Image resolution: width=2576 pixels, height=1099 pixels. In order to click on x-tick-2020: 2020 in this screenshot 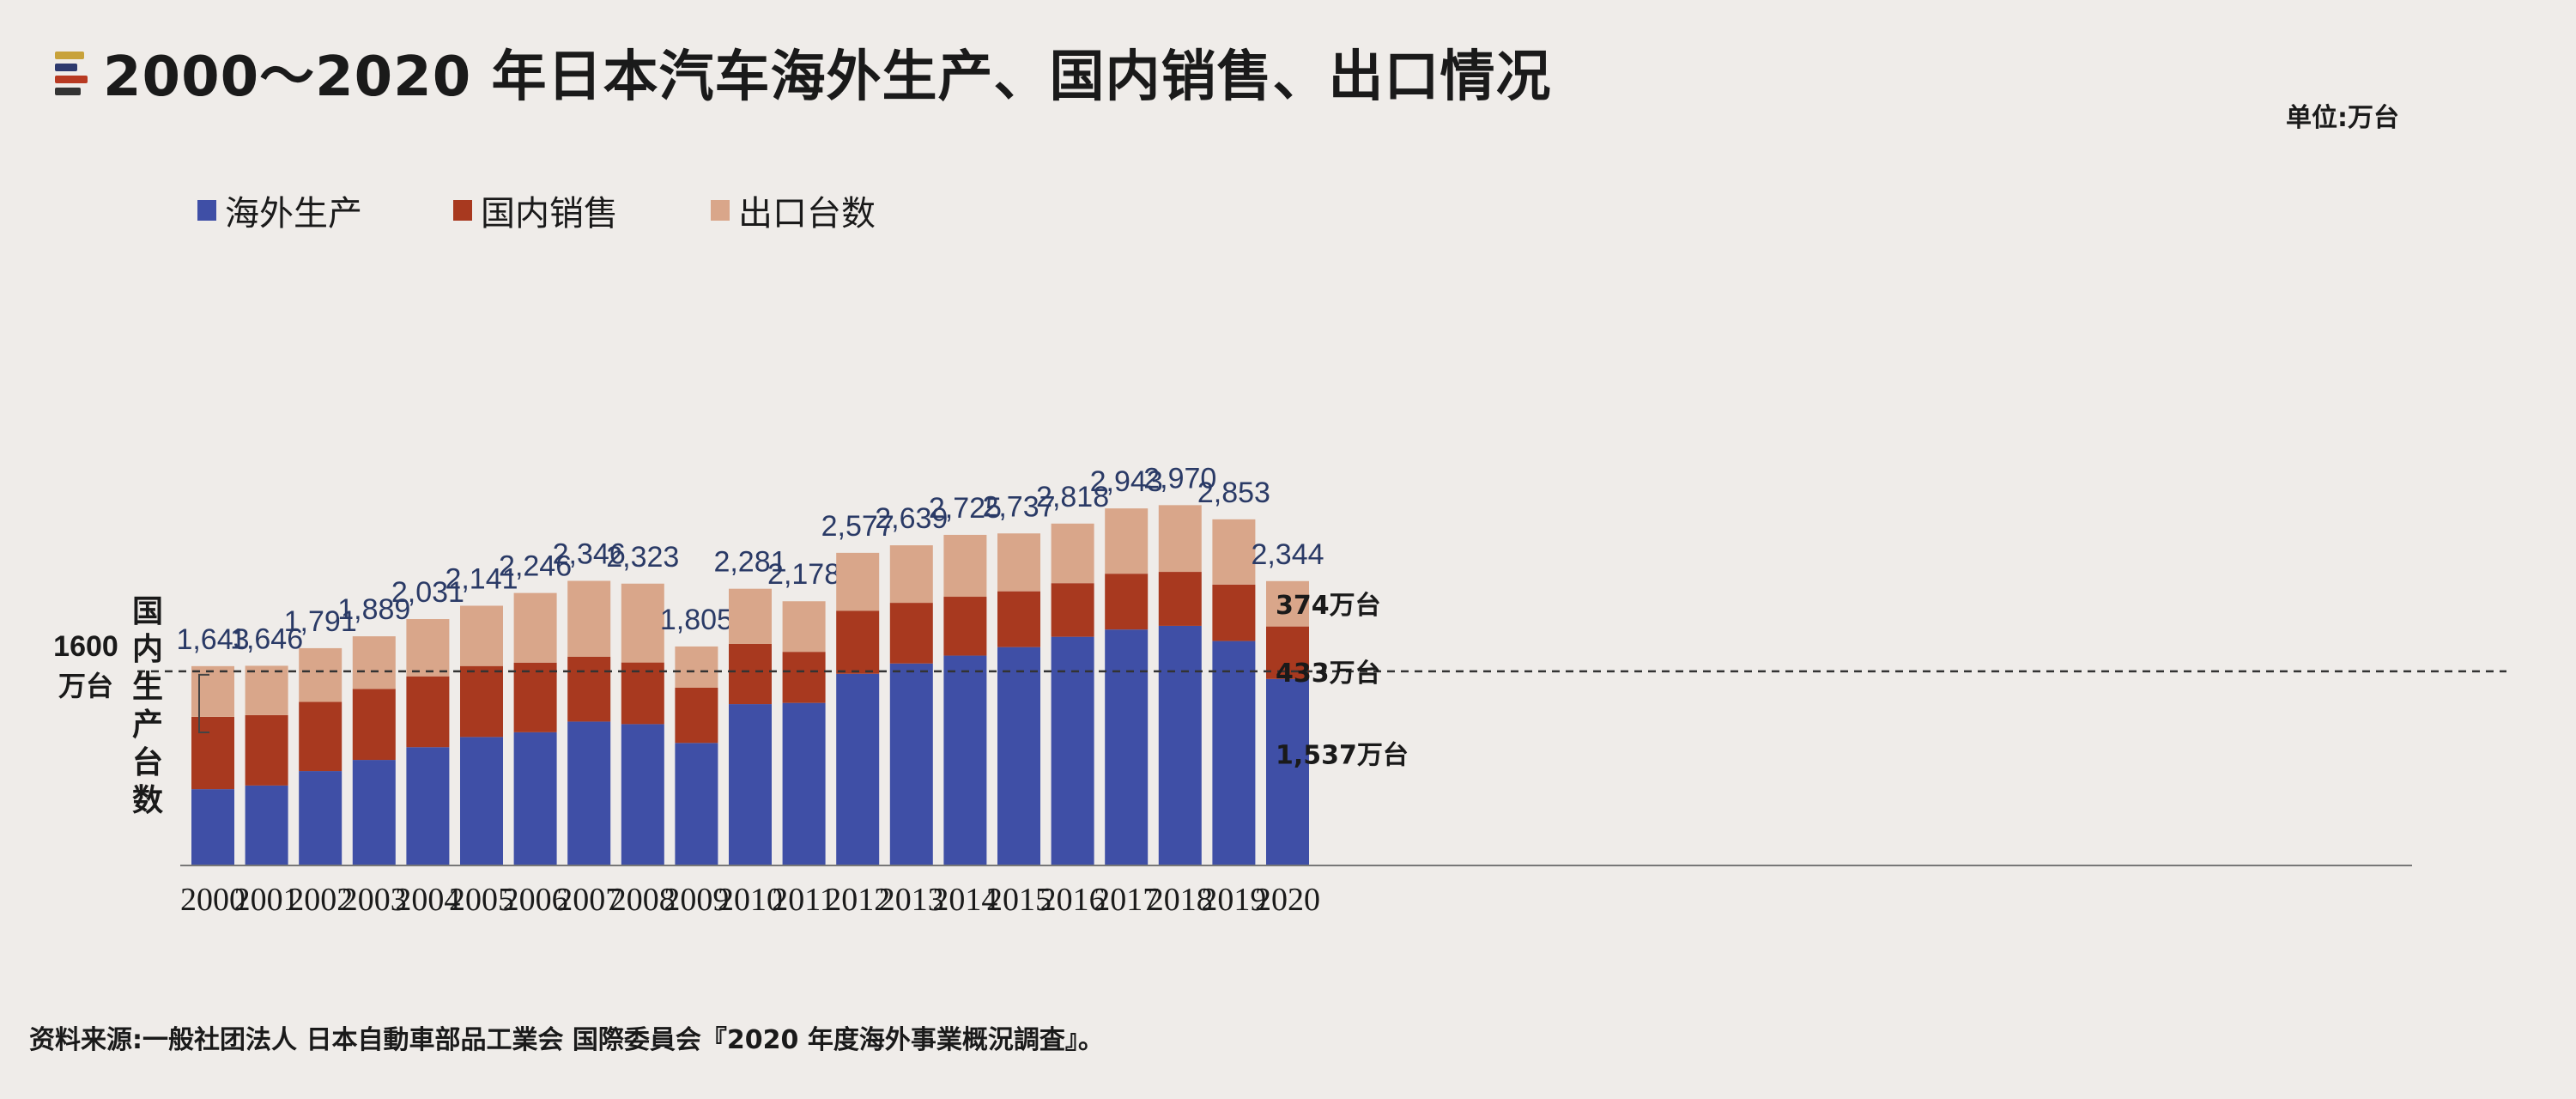, I will do `click(1287, 900)`.